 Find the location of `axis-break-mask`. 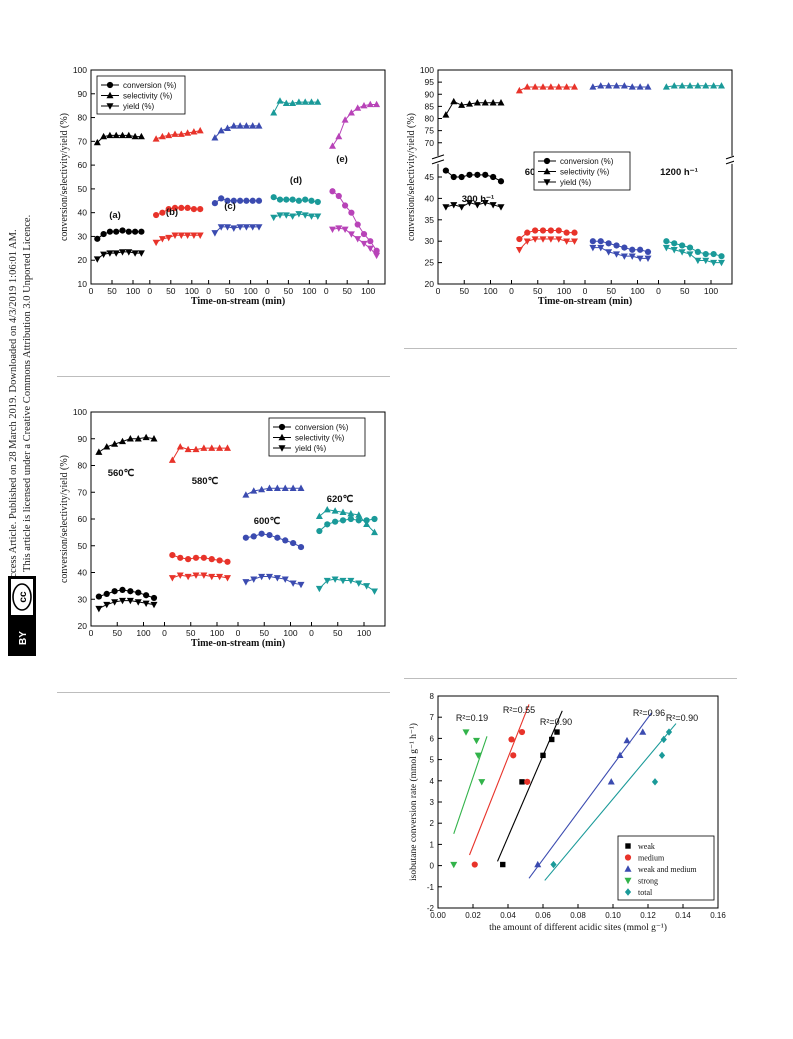

axis-break-mask is located at coordinates (730, 159).